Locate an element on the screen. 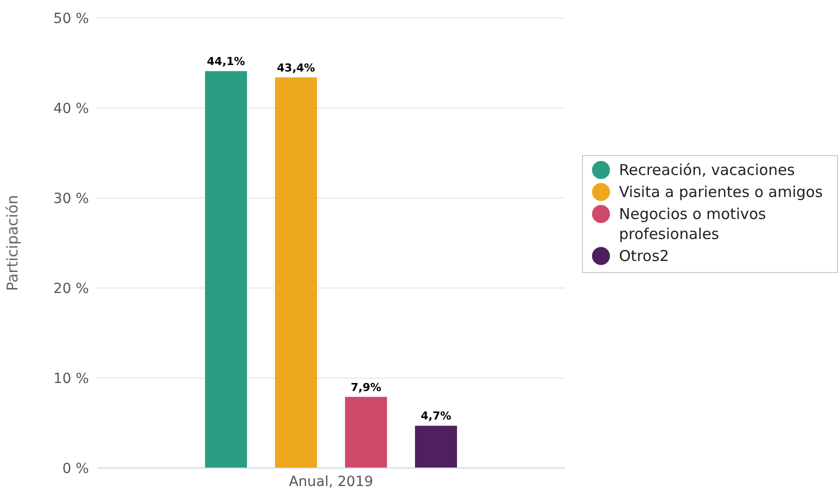 This screenshot has width=838, height=497. x-tick-label: Anual, 2019 is located at coordinates (331, 482).